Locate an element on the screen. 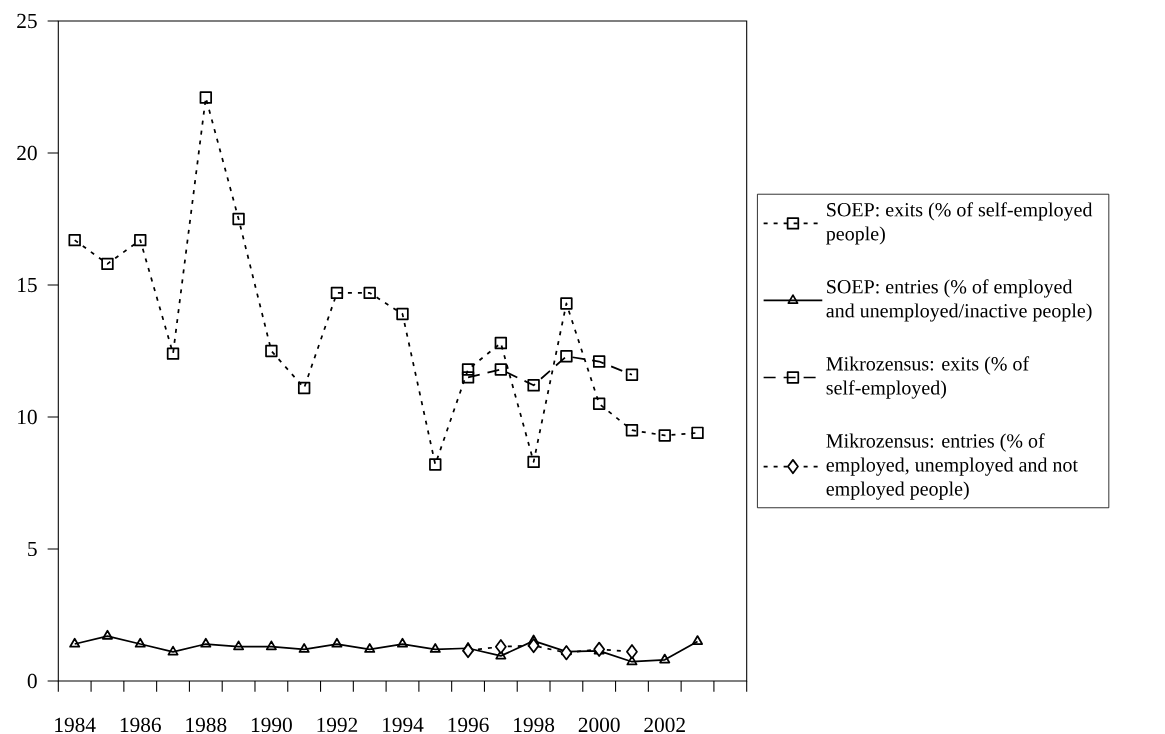 Image resolution: width=1165 pixels, height=734 pixels. x-tick-label: 2002 is located at coordinates (664, 725).